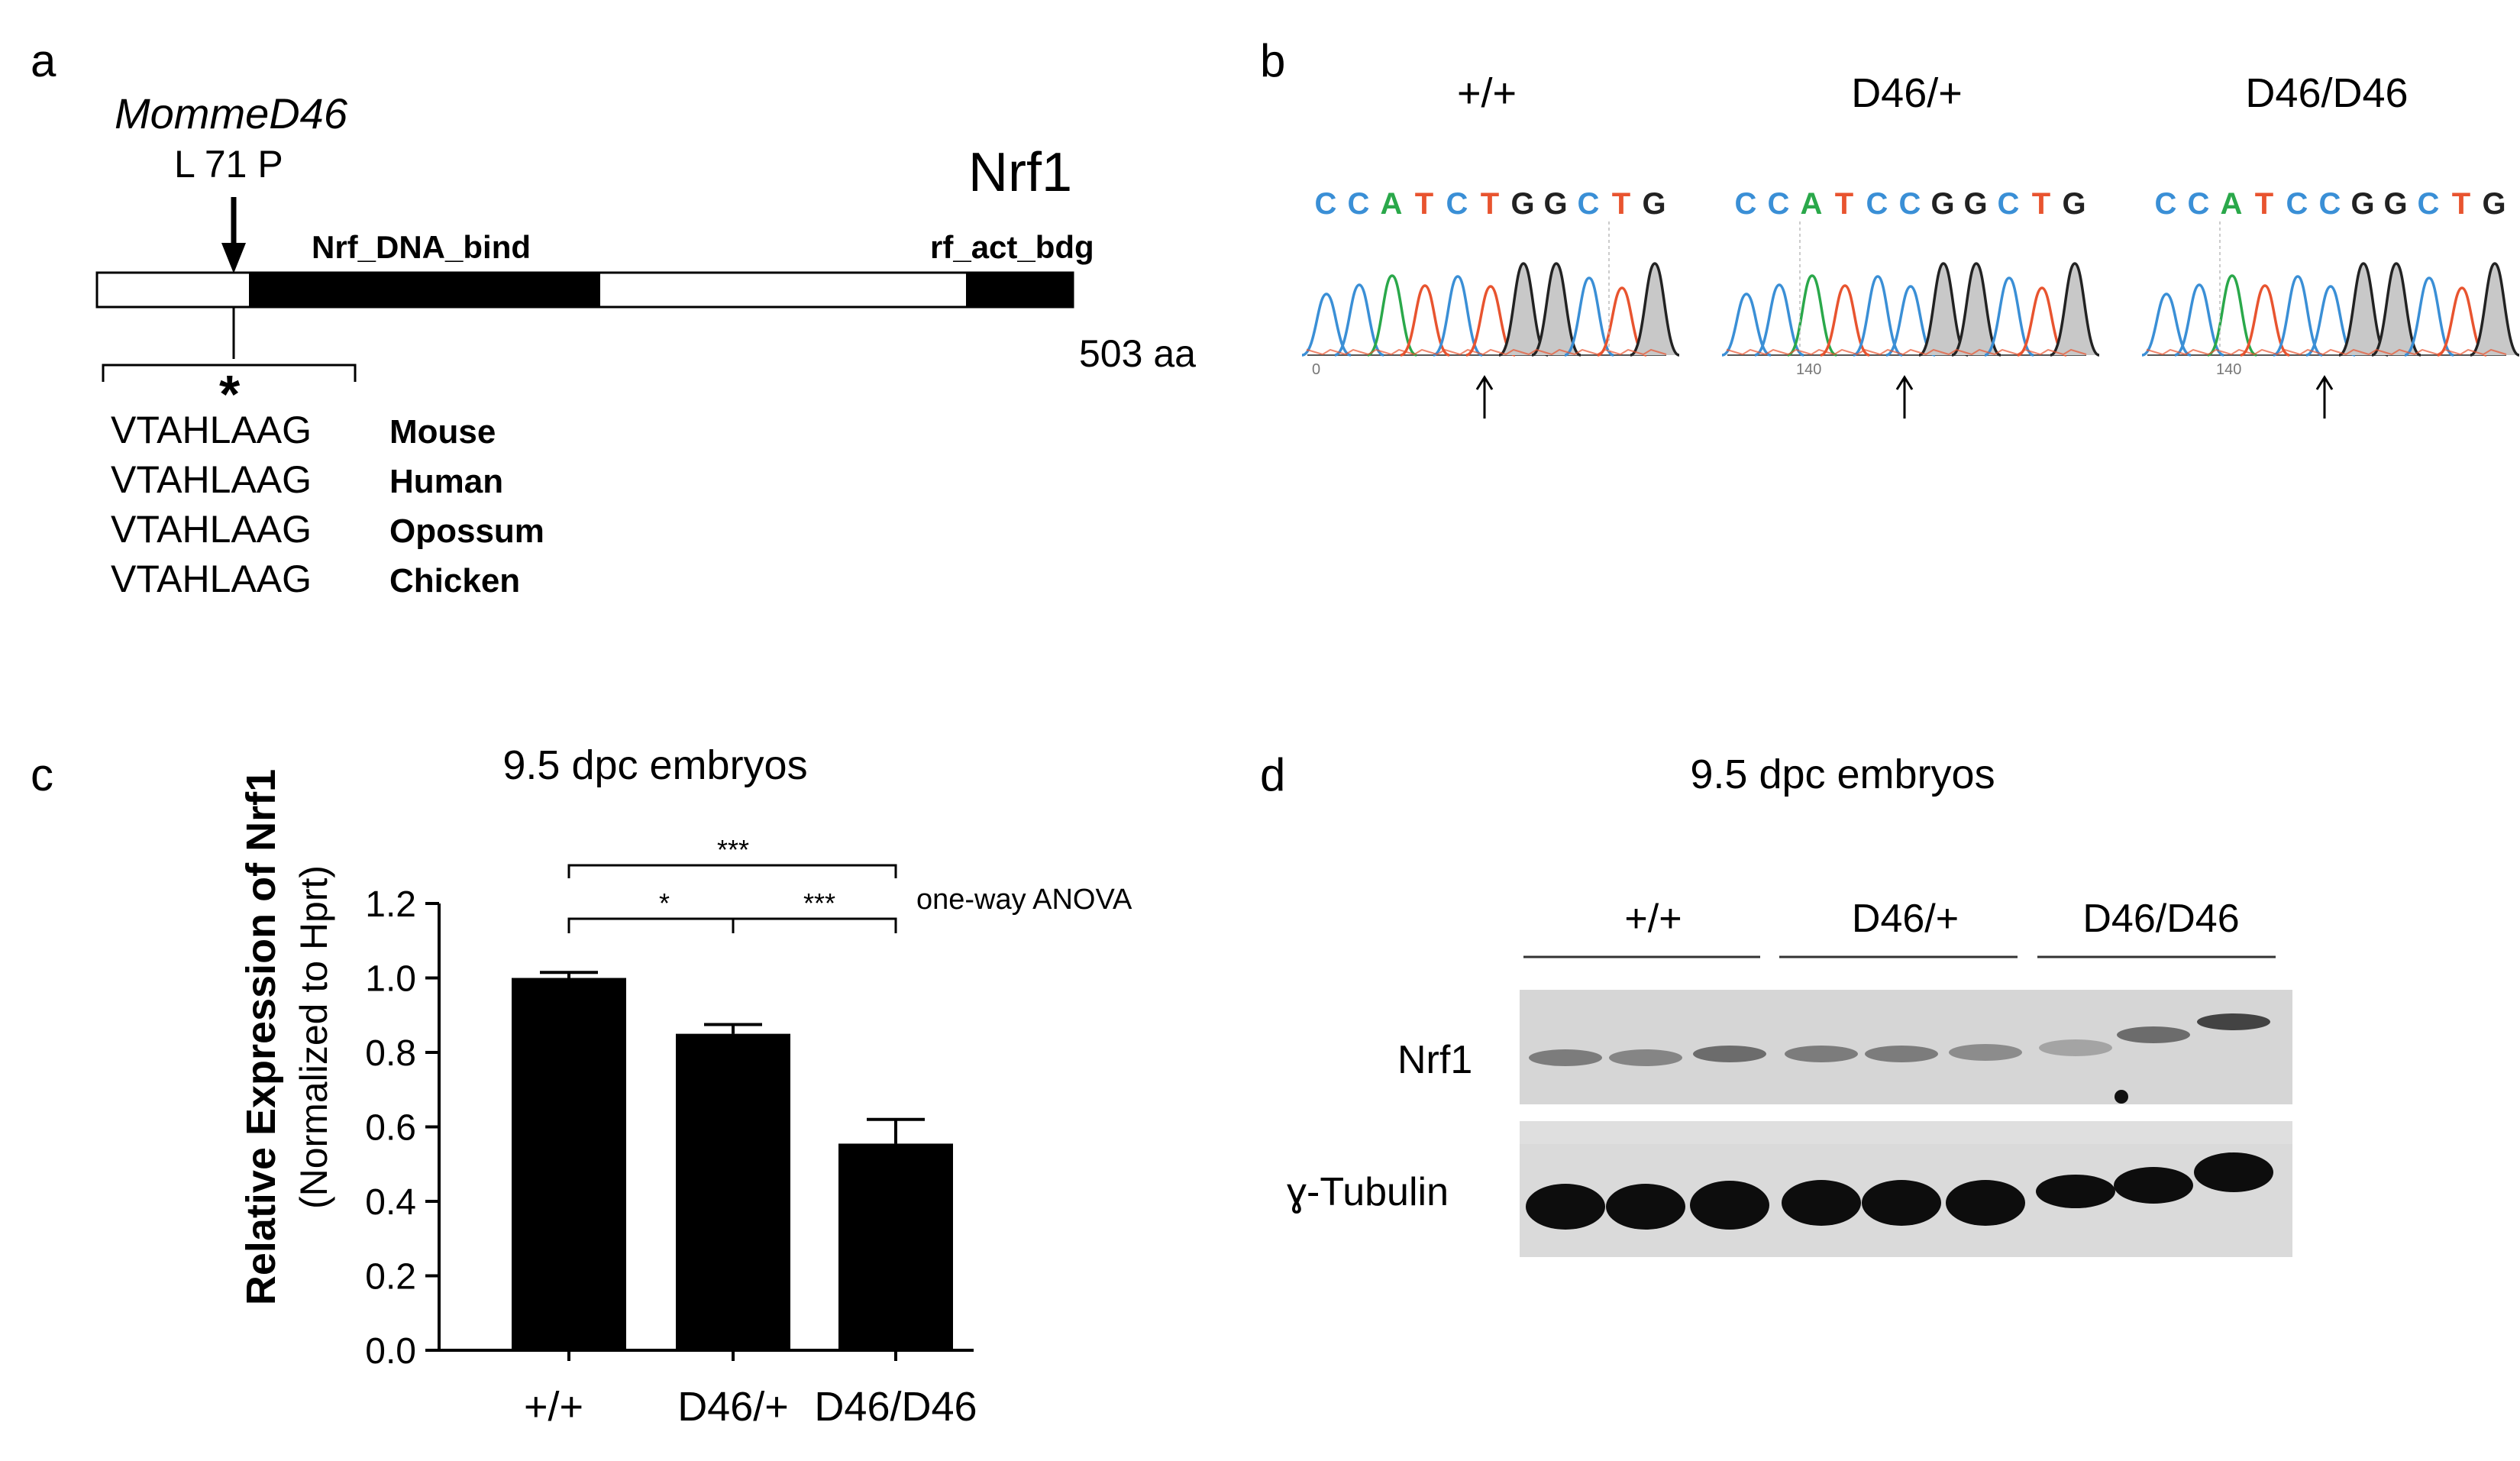 The height and width of the screenshot is (1461, 2520). What do you see at coordinates (446, 481) in the screenshot?
I see `alignment-species: Human` at bounding box center [446, 481].